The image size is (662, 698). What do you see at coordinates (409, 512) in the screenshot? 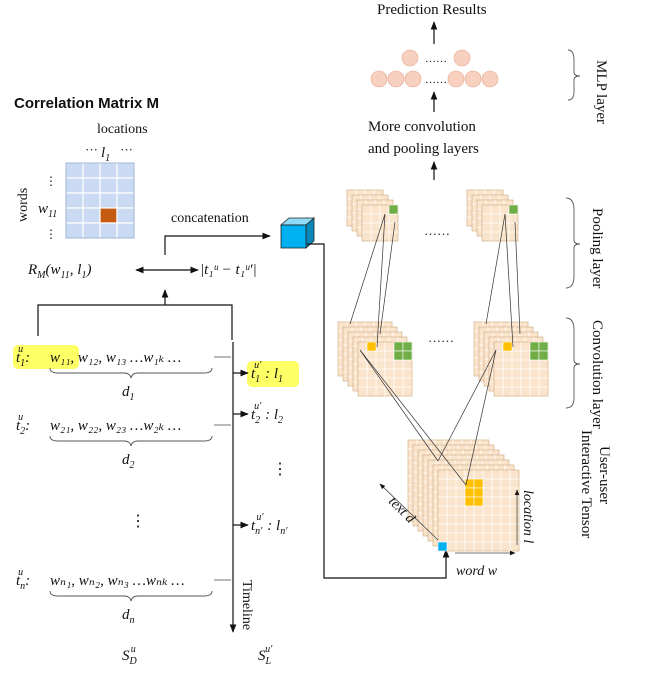
I see `text-axis-arrow` at bounding box center [409, 512].